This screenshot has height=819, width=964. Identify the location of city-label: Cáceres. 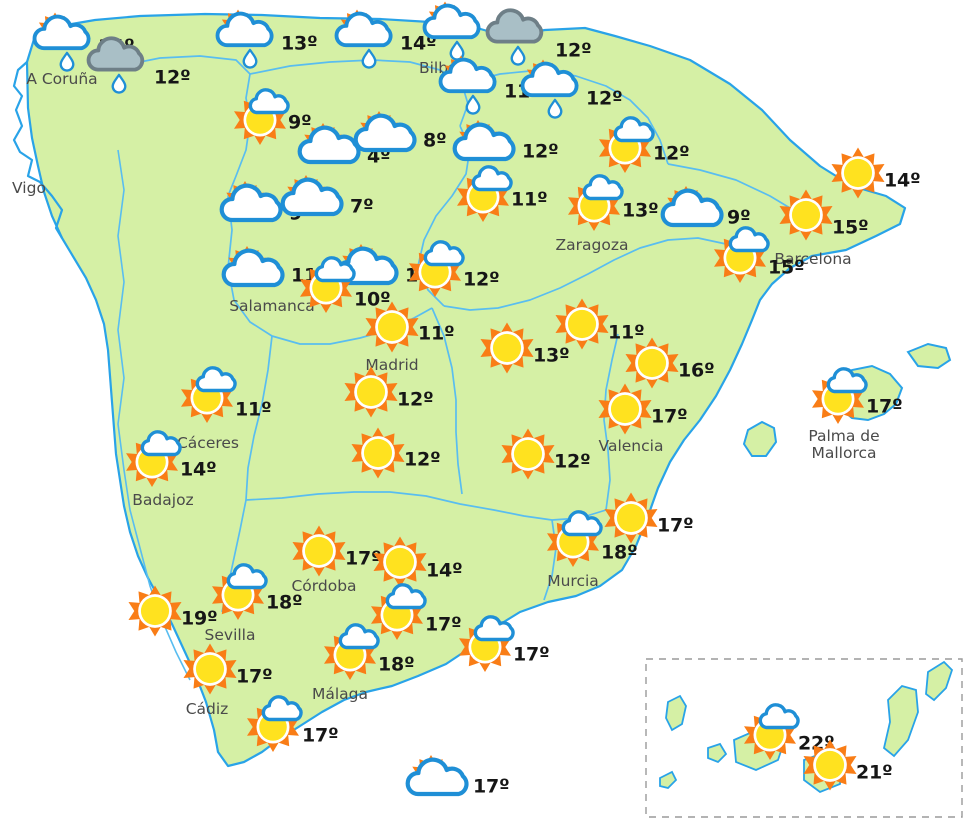
(208, 443).